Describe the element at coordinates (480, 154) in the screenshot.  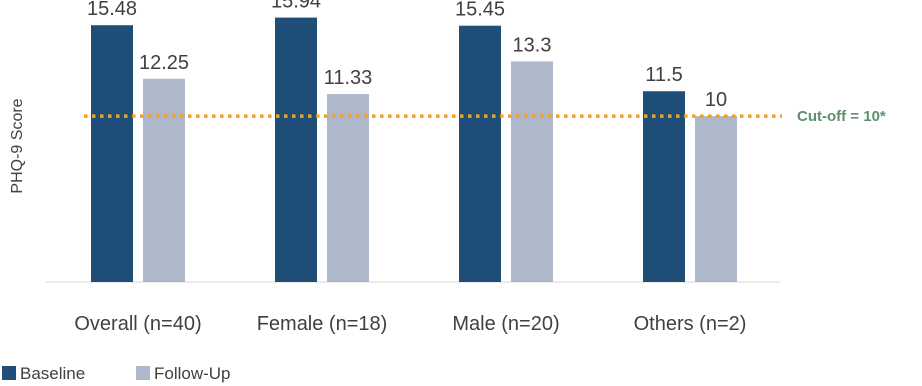
I see `bar-baseline-male` at that location.